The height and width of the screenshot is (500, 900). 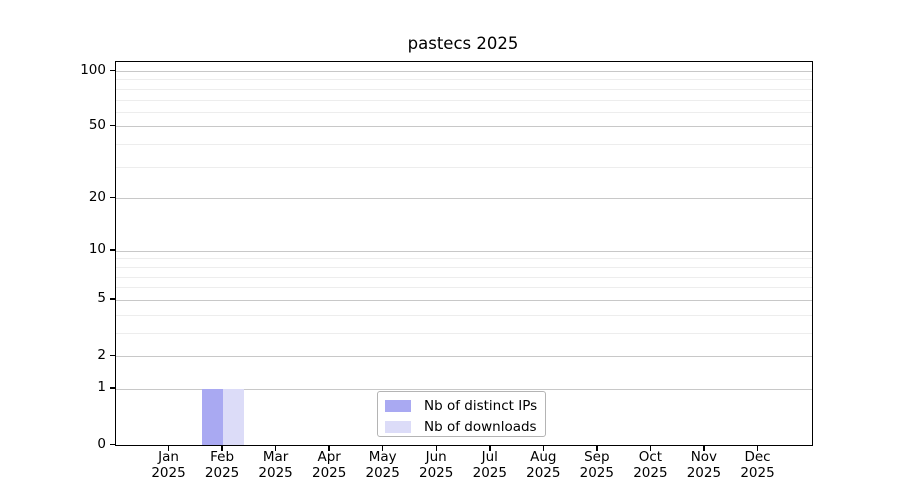 What do you see at coordinates (704, 457) in the screenshot?
I see `x-tick-label-month: Nov` at bounding box center [704, 457].